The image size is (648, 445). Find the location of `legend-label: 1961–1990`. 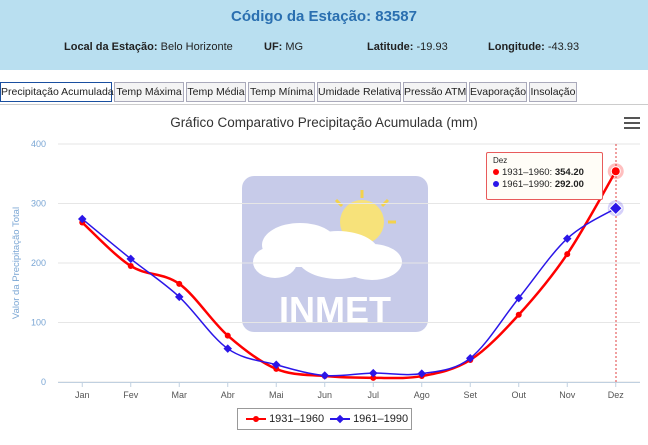

legend-label: 1961–1990 is located at coordinates (381, 419).